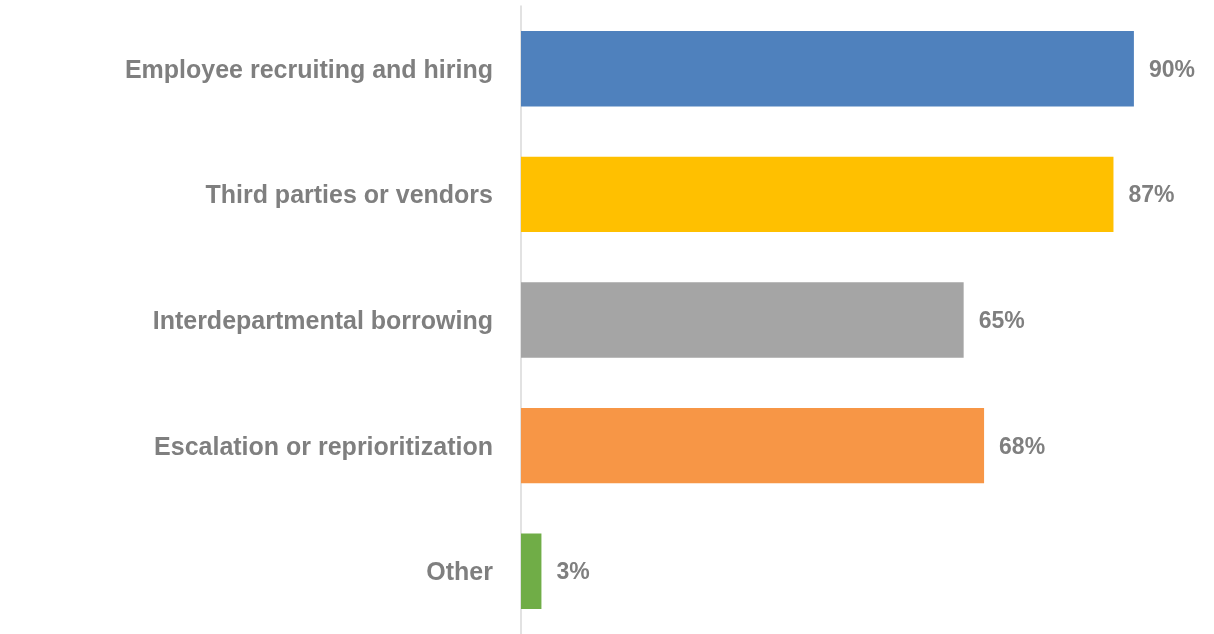  I want to click on data-label: 3%, so click(573, 571).